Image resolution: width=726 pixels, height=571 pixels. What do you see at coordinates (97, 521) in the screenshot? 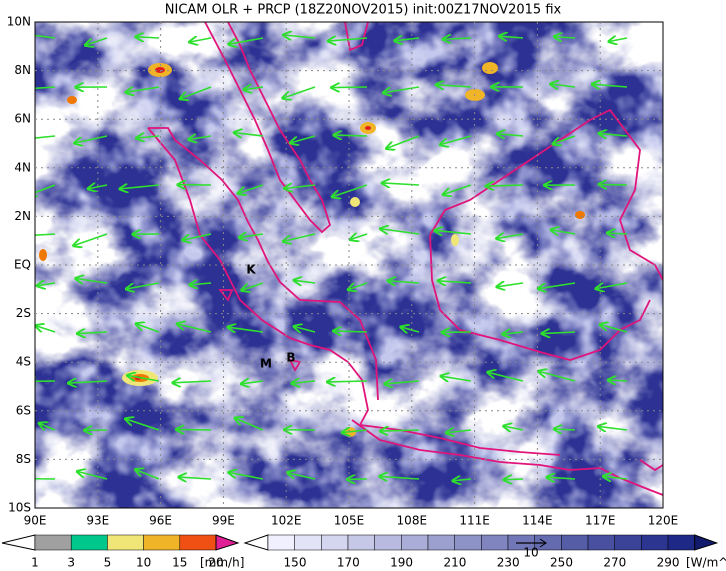
I see `lon-label: 93E` at bounding box center [97, 521].